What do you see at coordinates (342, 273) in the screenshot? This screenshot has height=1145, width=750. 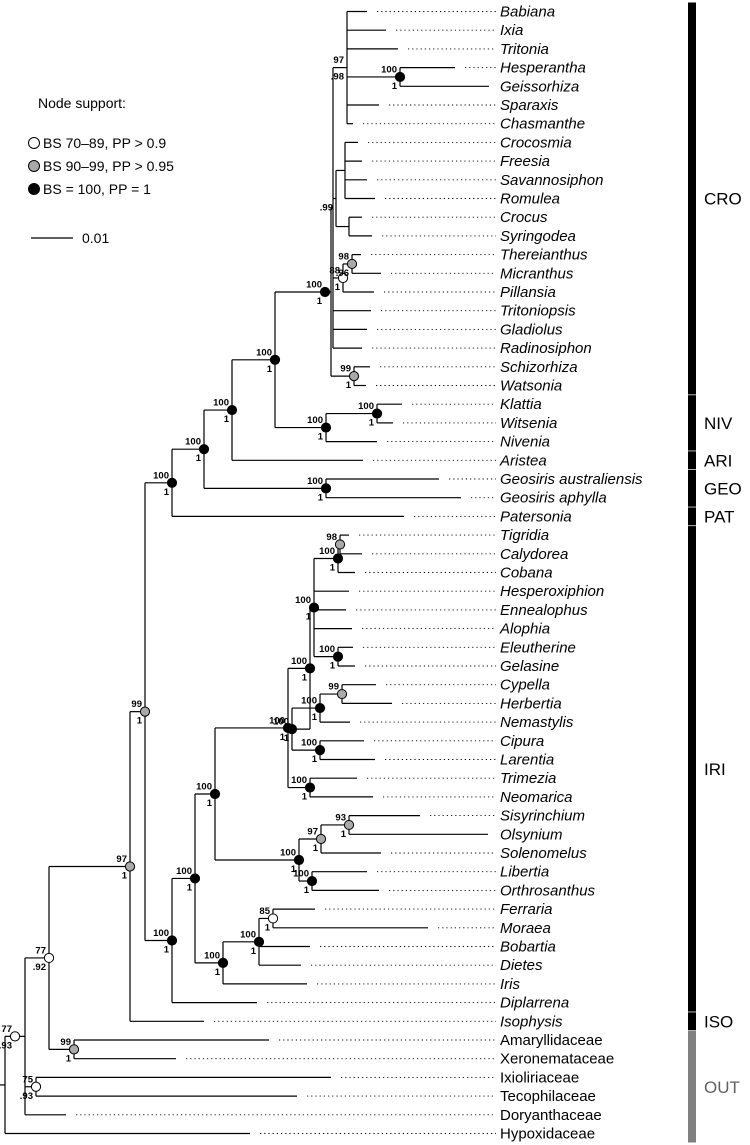 I see `posterior-label: .96` at bounding box center [342, 273].